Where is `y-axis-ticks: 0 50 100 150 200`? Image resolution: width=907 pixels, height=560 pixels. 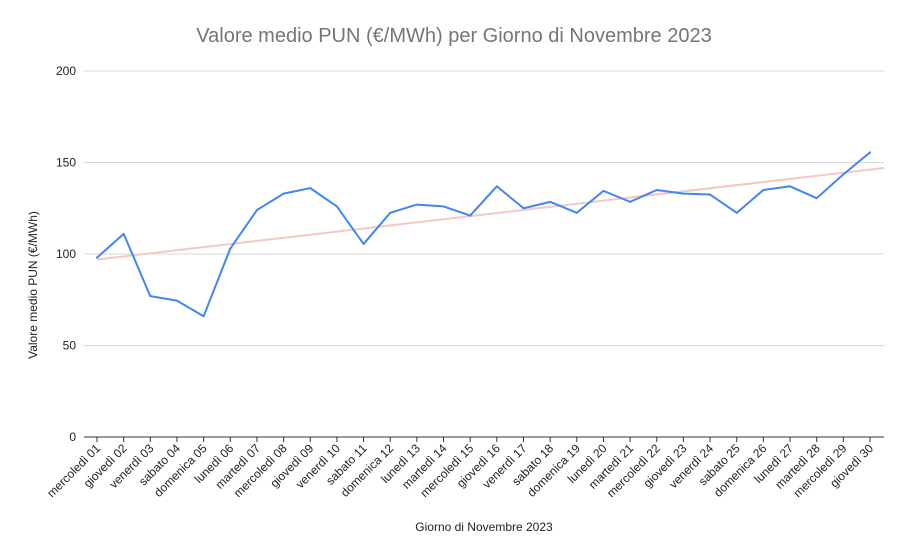 y-axis-ticks: 0 50 100 150 200 is located at coordinates (66, 254).